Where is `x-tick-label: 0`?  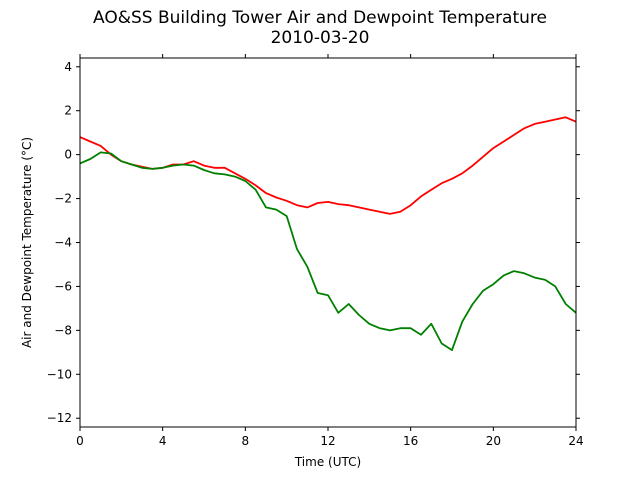
x-tick-label: 0 is located at coordinates (80, 441).